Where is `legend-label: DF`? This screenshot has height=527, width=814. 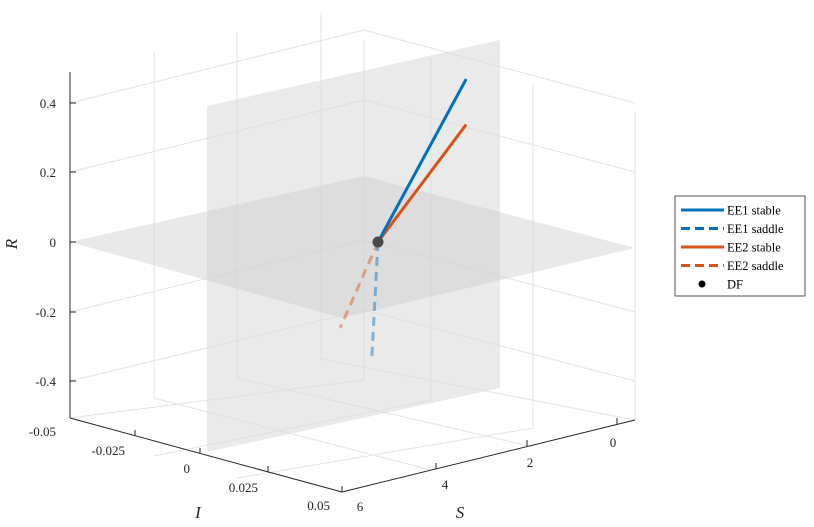 legend-label: DF is located at coordinates (735, 285).